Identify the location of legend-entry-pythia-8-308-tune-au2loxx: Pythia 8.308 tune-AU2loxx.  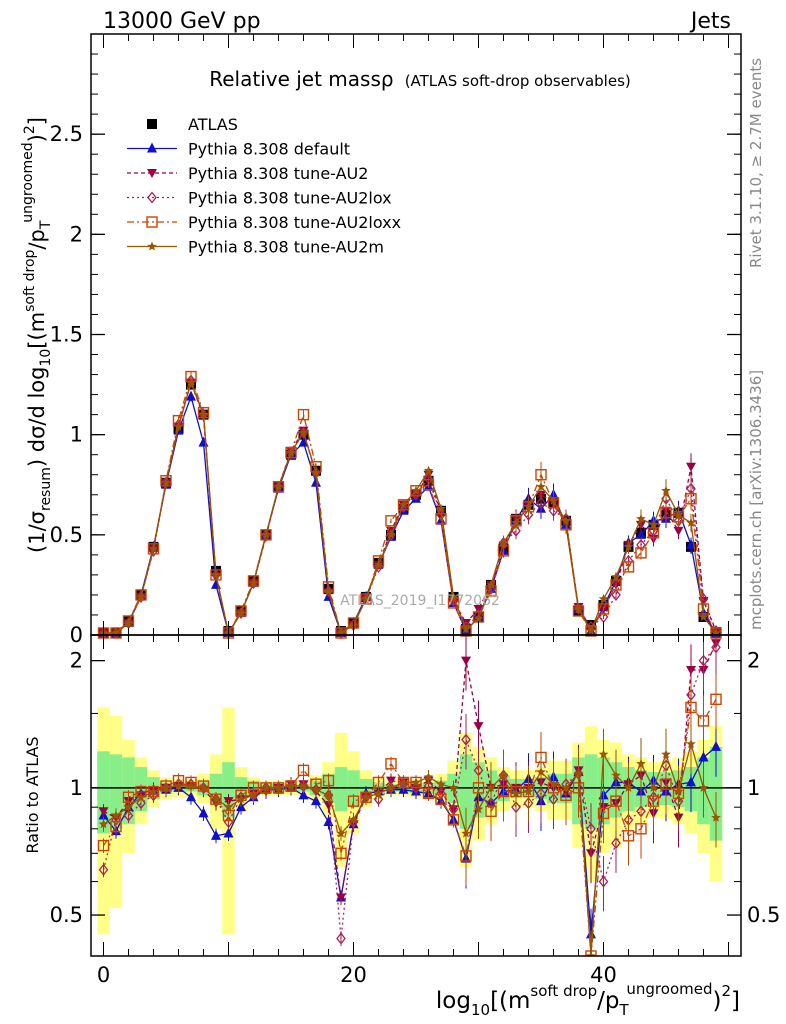
(264, 222).